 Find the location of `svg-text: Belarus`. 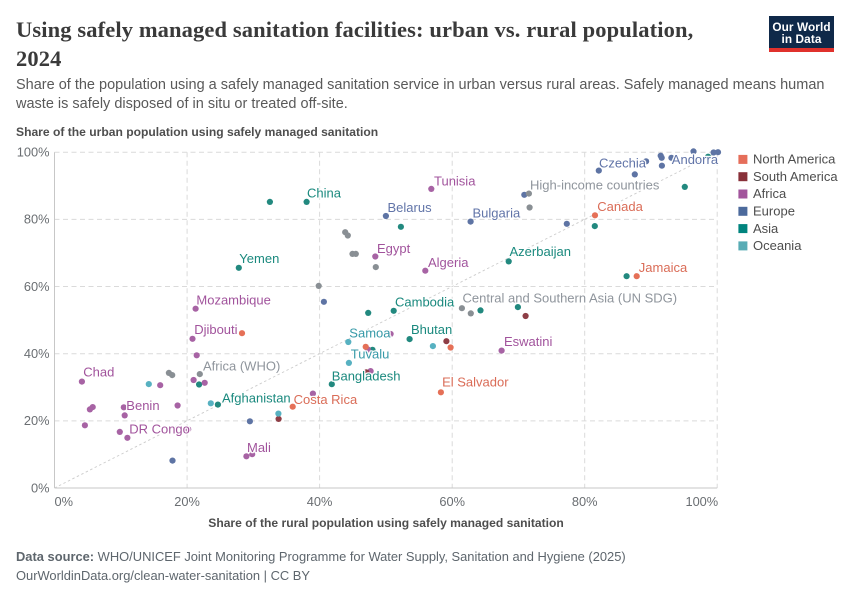

svg-text: Belarus is located at coordinates (410, 207).